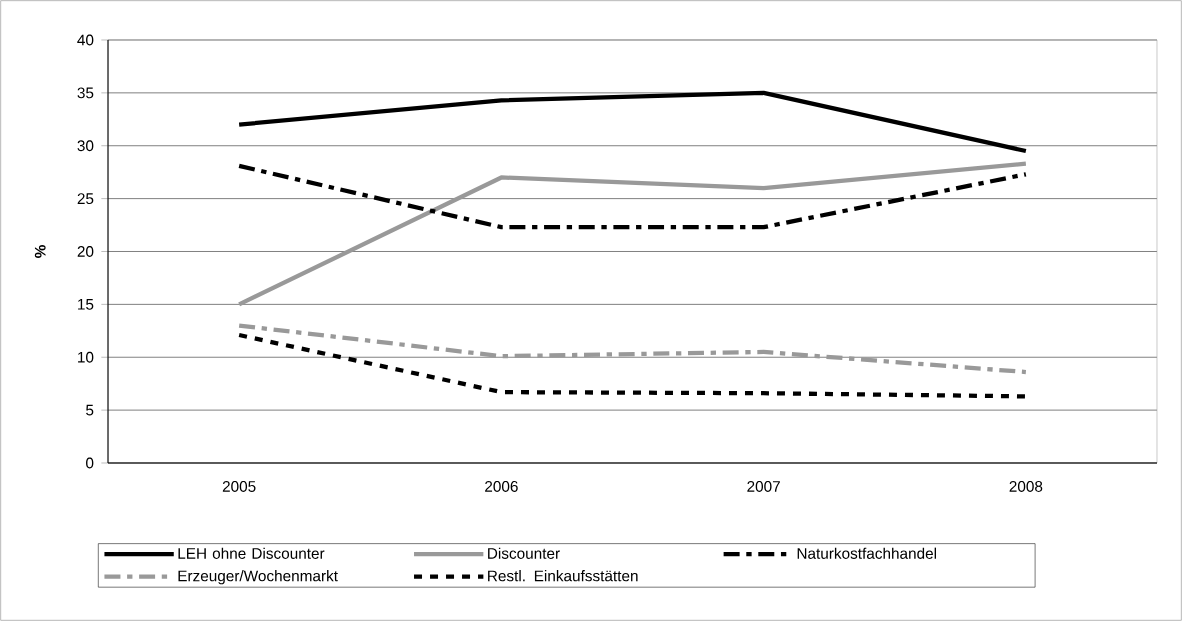 The image size is (1182, 621). I want to click on x-tick-label: 2005, so click(239, 486).